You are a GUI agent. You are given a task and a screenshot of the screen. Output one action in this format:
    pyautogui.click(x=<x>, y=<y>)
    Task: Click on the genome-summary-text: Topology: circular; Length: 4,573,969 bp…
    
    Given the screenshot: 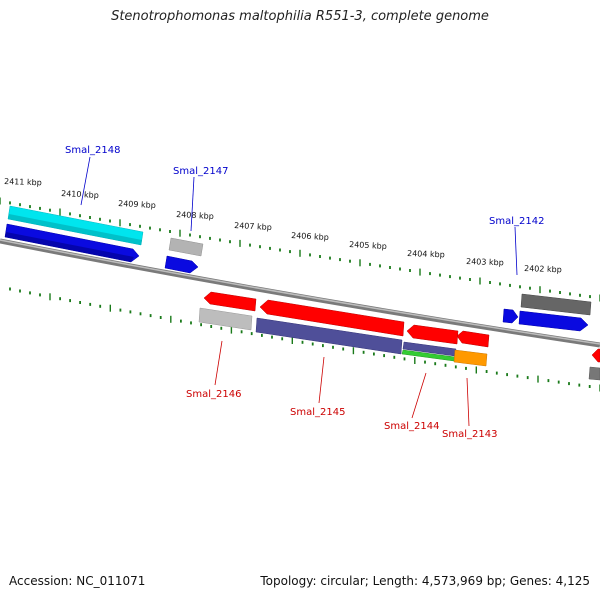 What is the action you would take?
    pyautogui.click(x=425, y=581)
    